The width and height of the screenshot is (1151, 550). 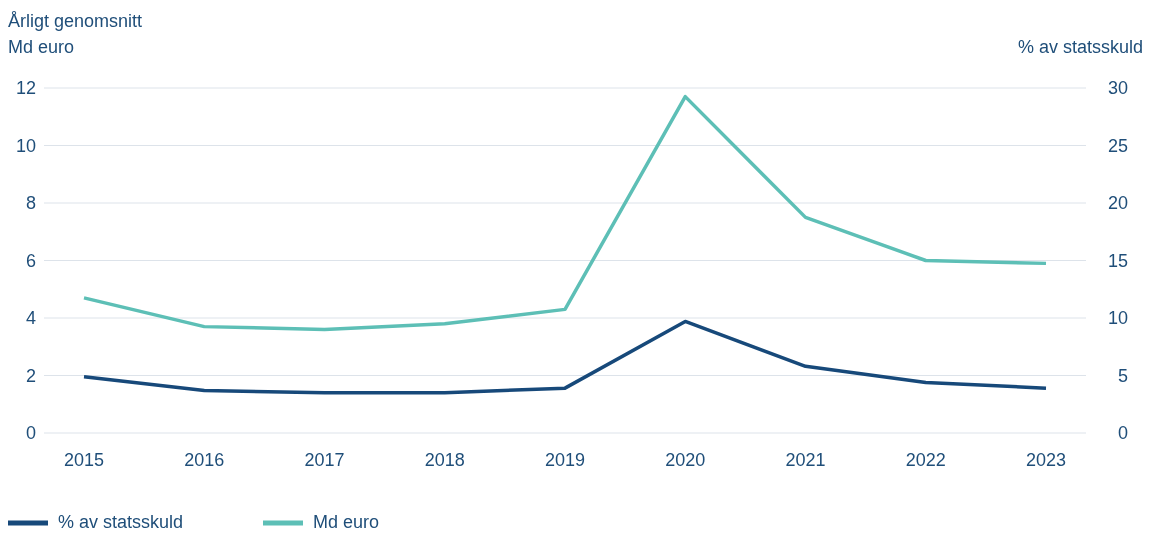 I want to click on y-tick-label: 0, so click(x=30, y=433).